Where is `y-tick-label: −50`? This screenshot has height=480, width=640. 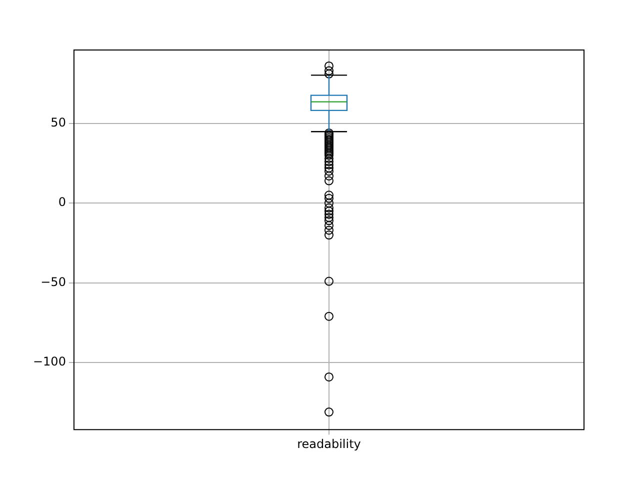 y-tick-label: −50 is located at coordinates (53, 281).